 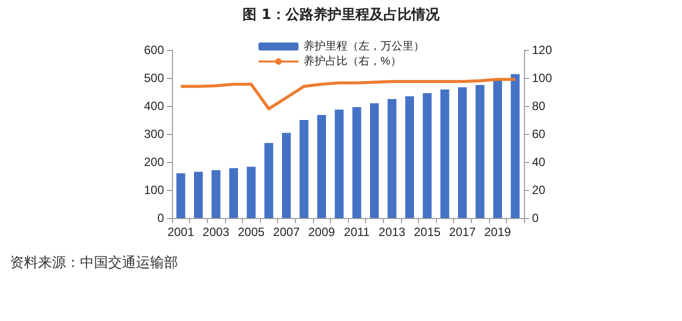 I want to click on legend-label: 养护占比（右，%）, so click(x=353, y=61).